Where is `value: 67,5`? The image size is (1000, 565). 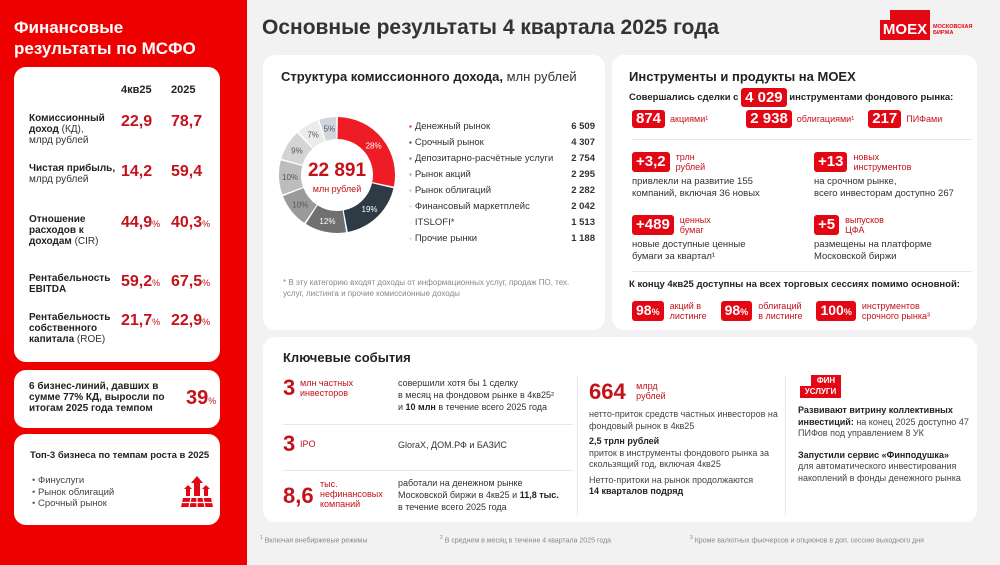 value: 67,5 is located at coordinates (187, 281).